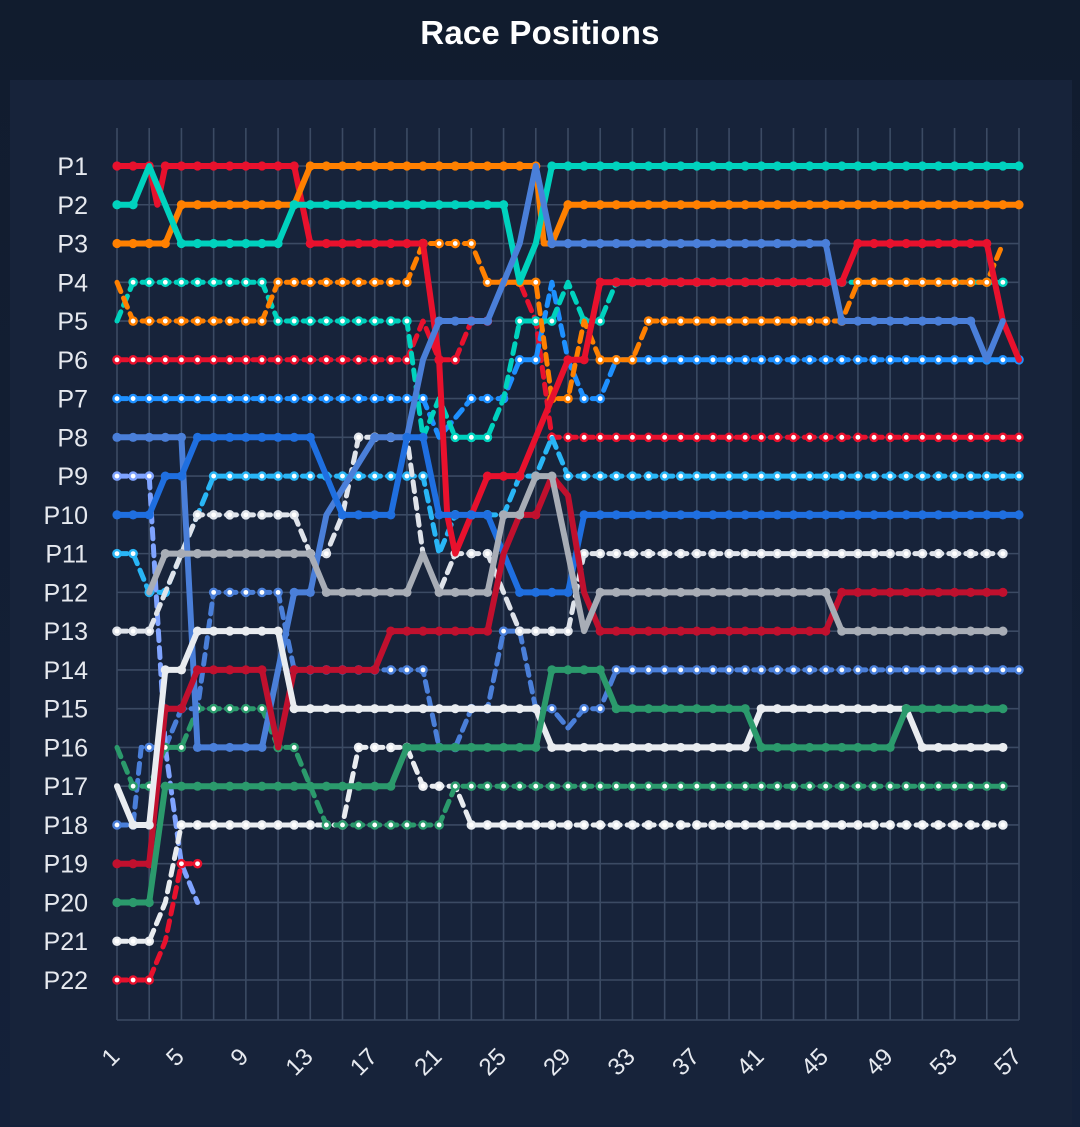  What do you see at coordinates (240, 1057) in the screenshot?
I see `x-tick-label: 9` at bounding box center [240, 1057].